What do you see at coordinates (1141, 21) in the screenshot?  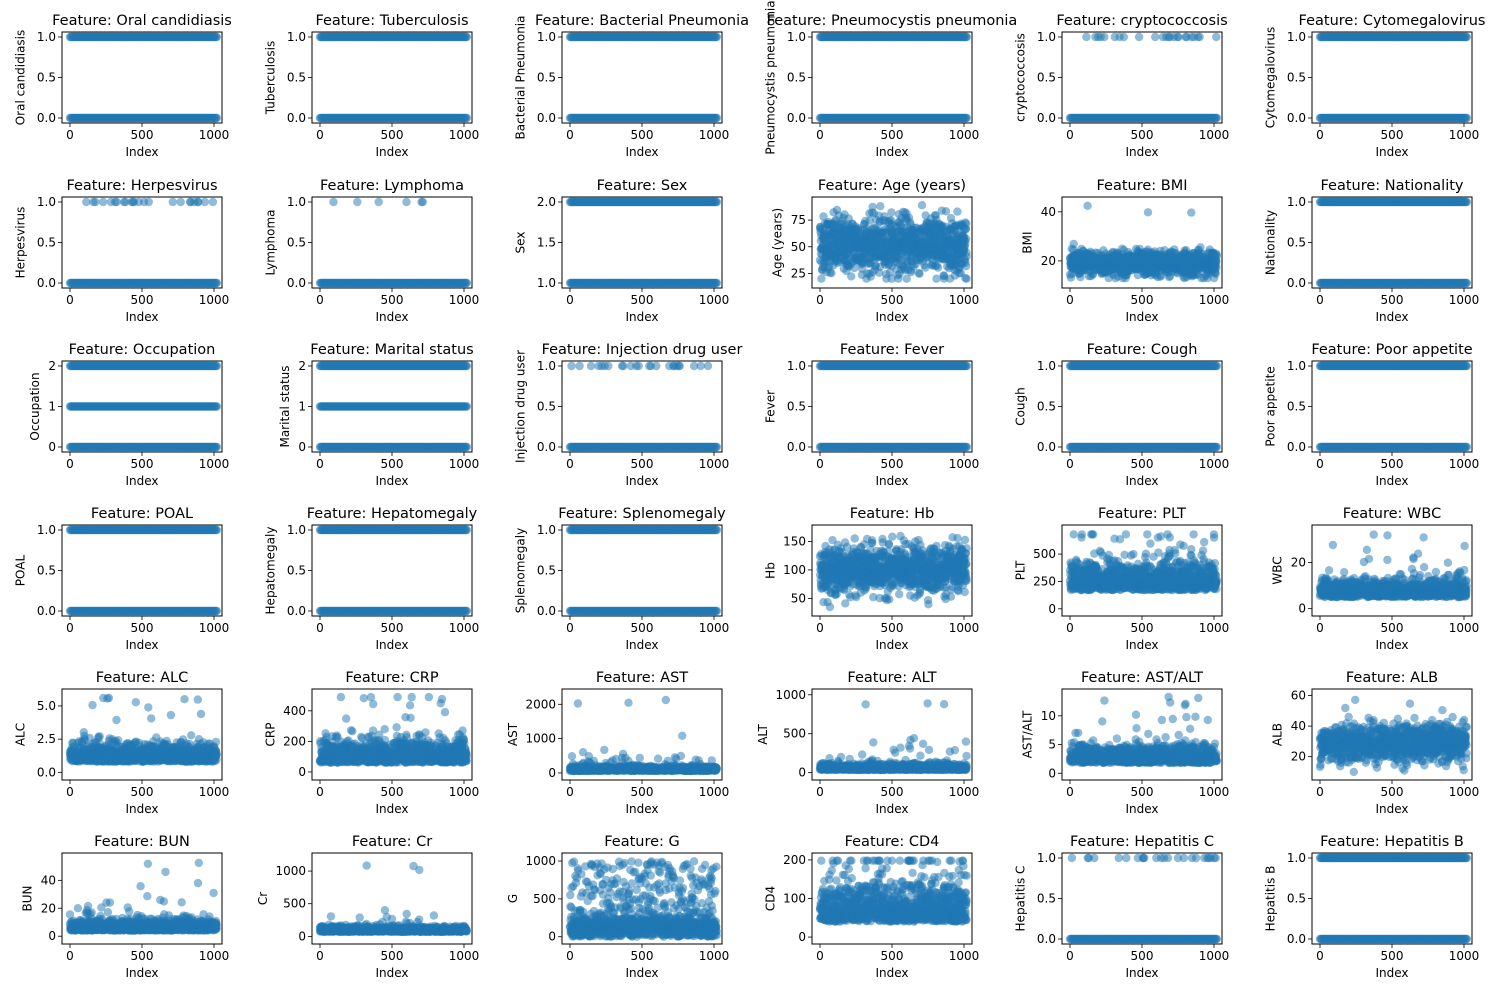 I see `subplot-title: Feature: cryptococcosis` at bounding box center [1141, 21].